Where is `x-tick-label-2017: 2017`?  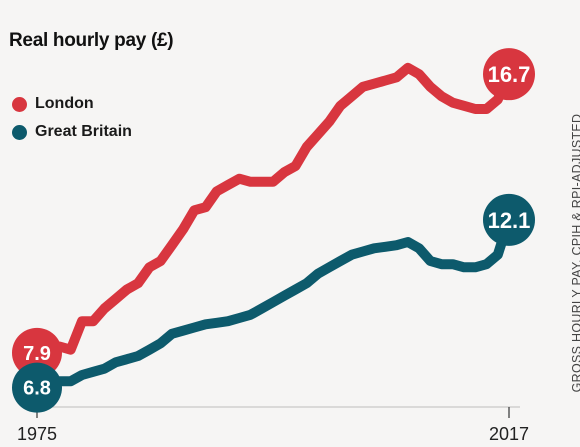 x-tick-label-2017: 2017 is located at coordinates (509, 434).